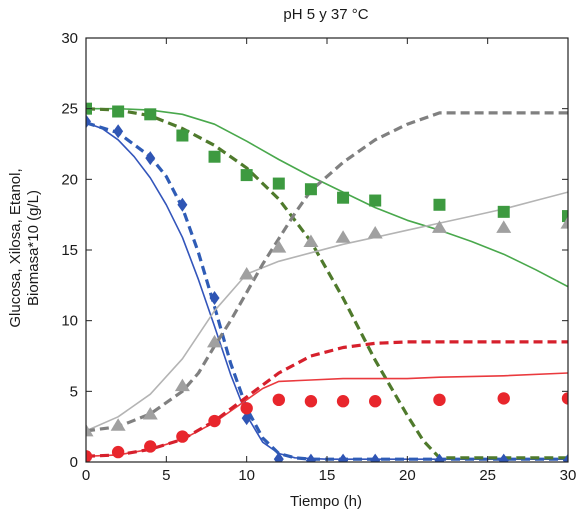 Image resolution: width=584 pixels, height=516 pixels. I want to click on chart-title: pH 5 y 37 °C, so click(325, 14).